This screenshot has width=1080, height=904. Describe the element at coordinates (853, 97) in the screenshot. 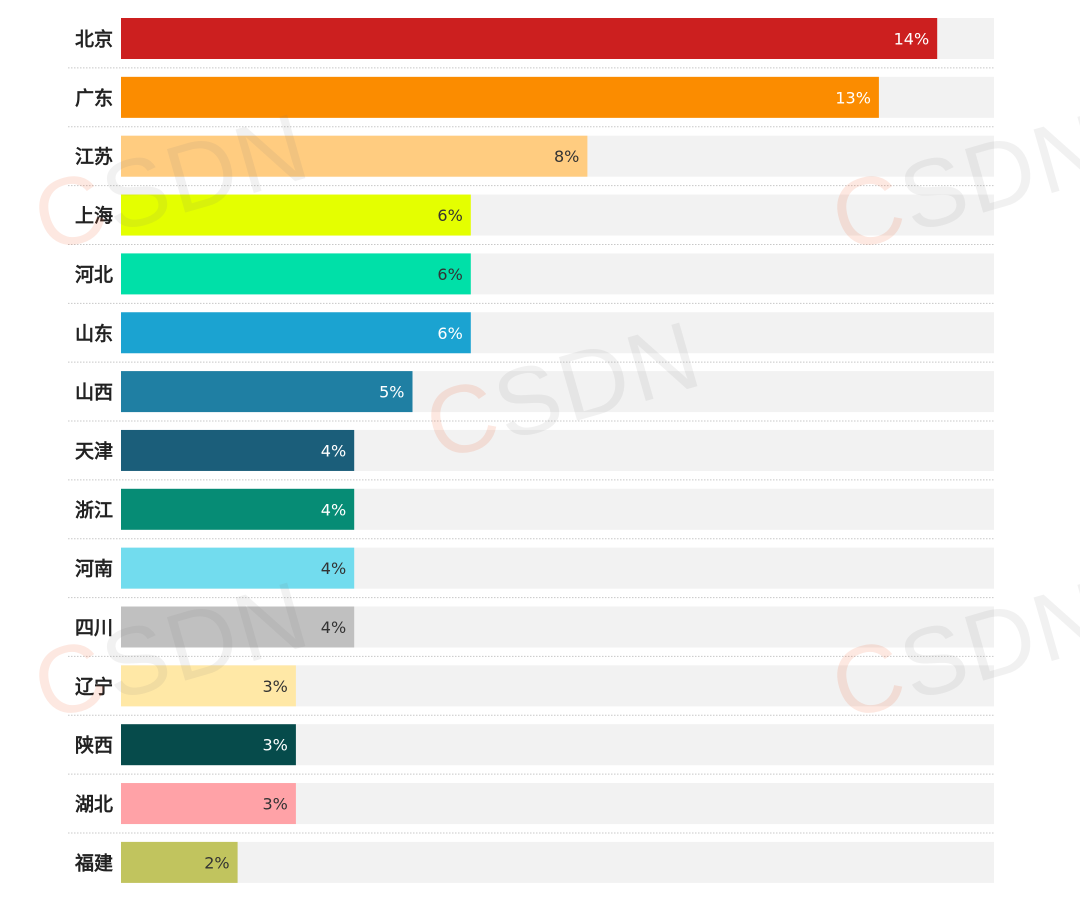

I see `value-label: 13%` at that location.